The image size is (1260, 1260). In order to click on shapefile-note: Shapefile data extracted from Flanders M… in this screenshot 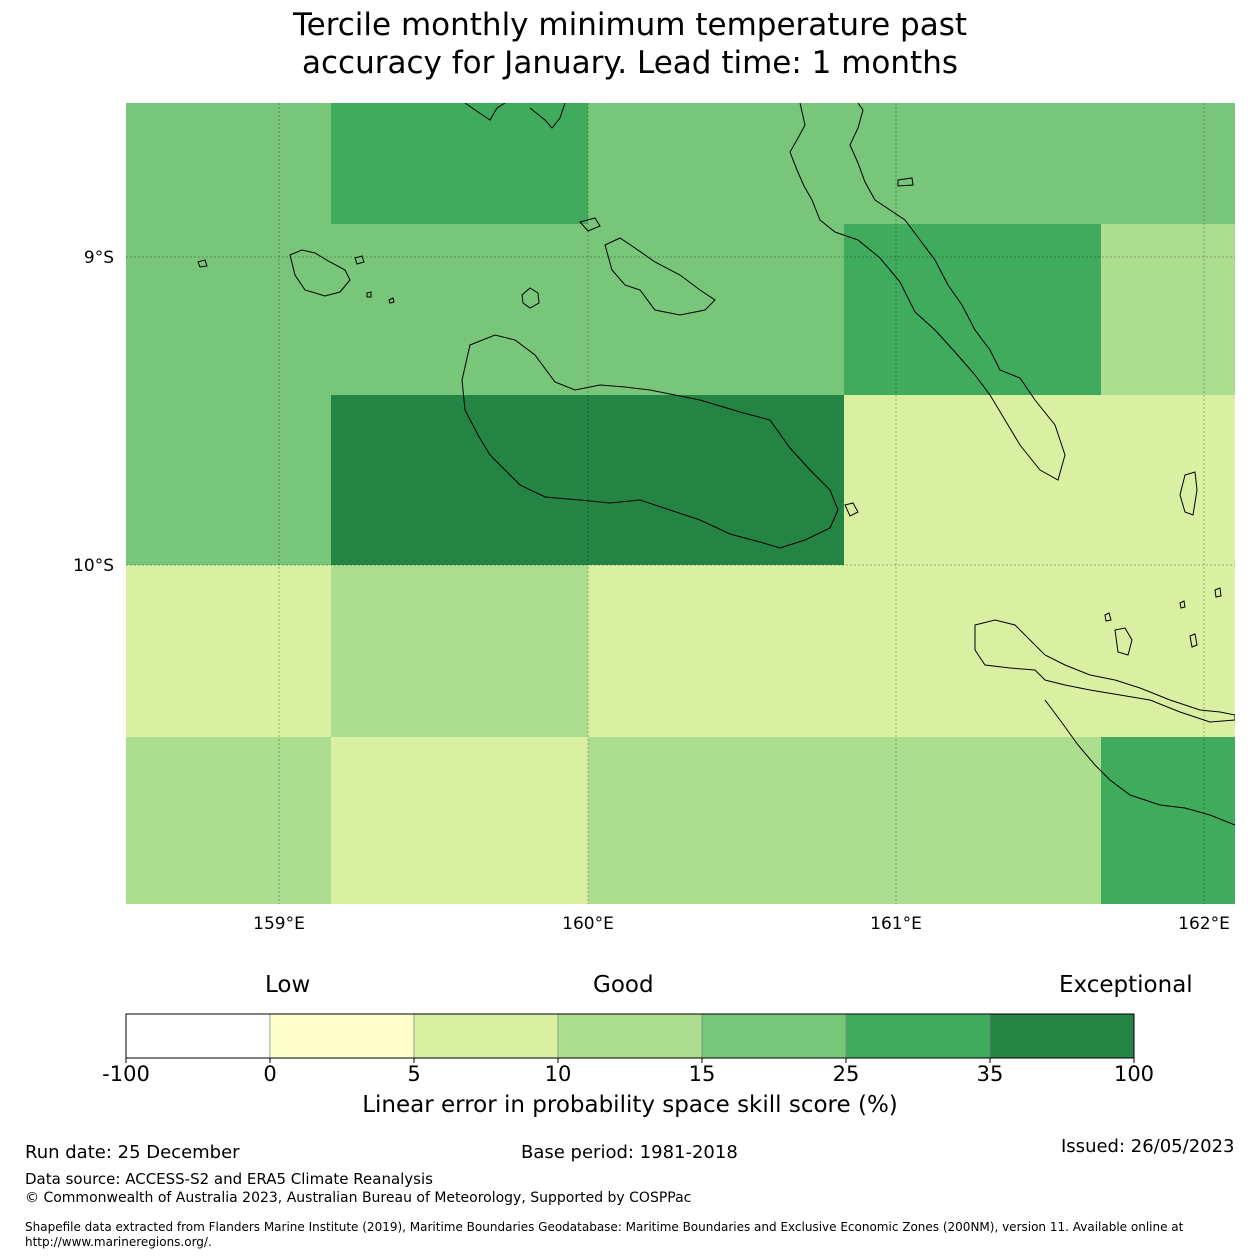, I will do `click(604, 1234)`.